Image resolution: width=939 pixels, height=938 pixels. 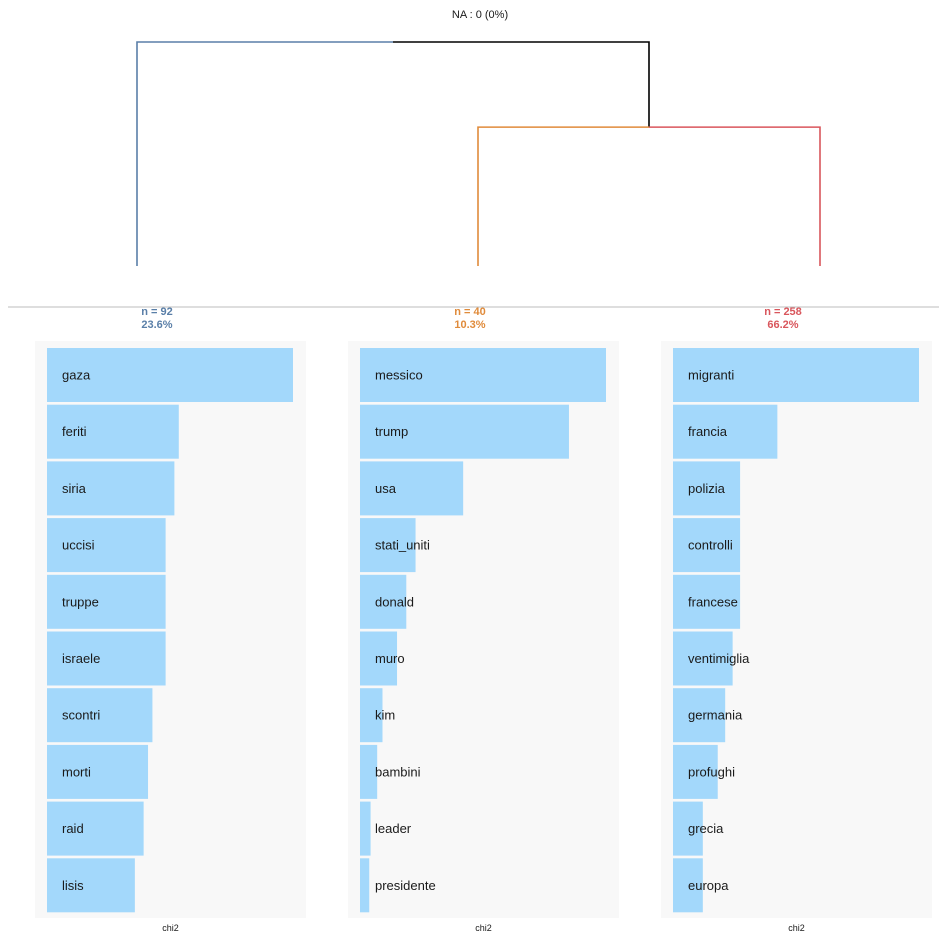 What do you see at coordinates (719, 658) in the screenshot?
I see `bar-label-ventimiglia: ventimiglia` at bounding box center [719, 658].